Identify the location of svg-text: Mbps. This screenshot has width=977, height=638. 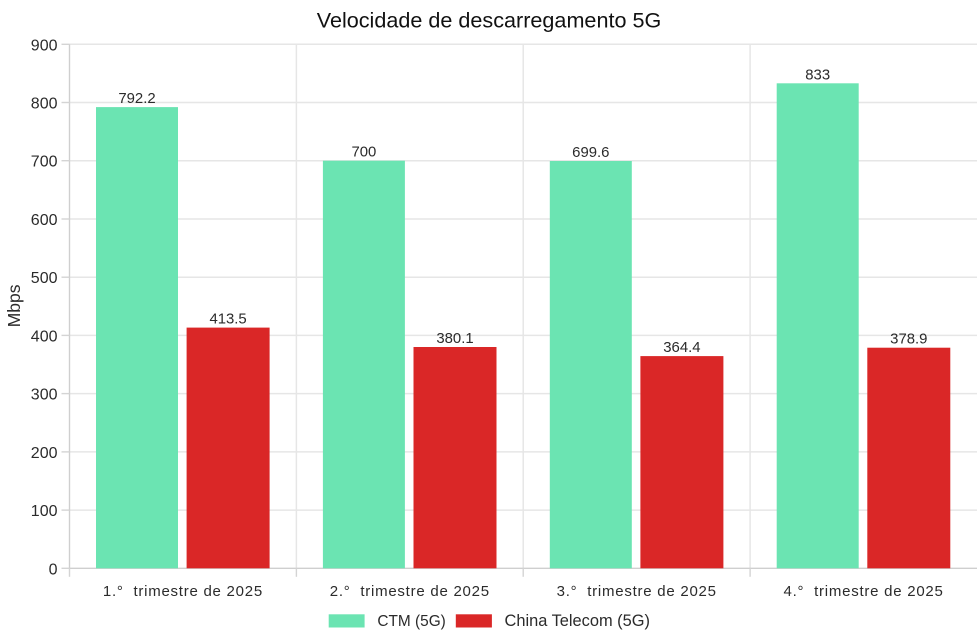
(14, 305).